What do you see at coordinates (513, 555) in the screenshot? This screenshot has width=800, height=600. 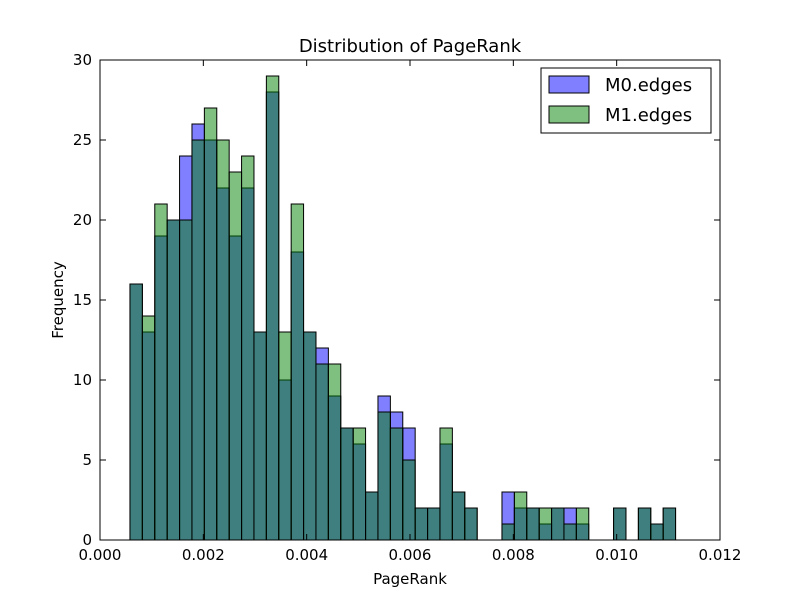 I see `x-tick-label: 0.008` at bounding box center [513, 555].